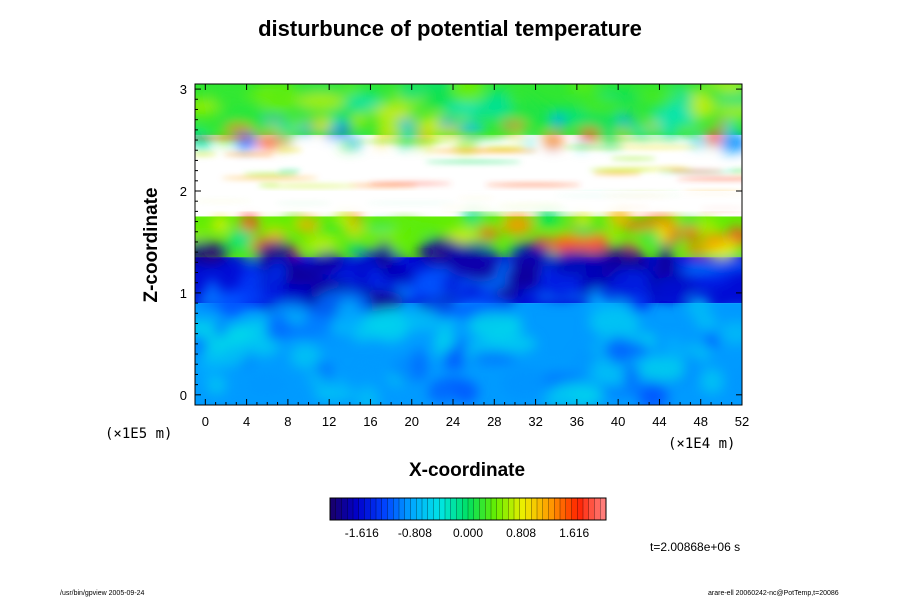 The height and width of the screenshot is (600, 900). I want to click on x-tick-label: 0, so click(205, 421).